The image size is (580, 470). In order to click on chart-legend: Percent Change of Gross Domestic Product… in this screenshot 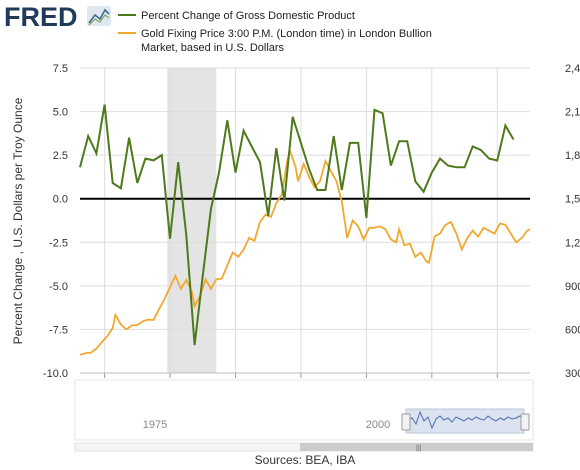, I will do `click(275, 32)`.